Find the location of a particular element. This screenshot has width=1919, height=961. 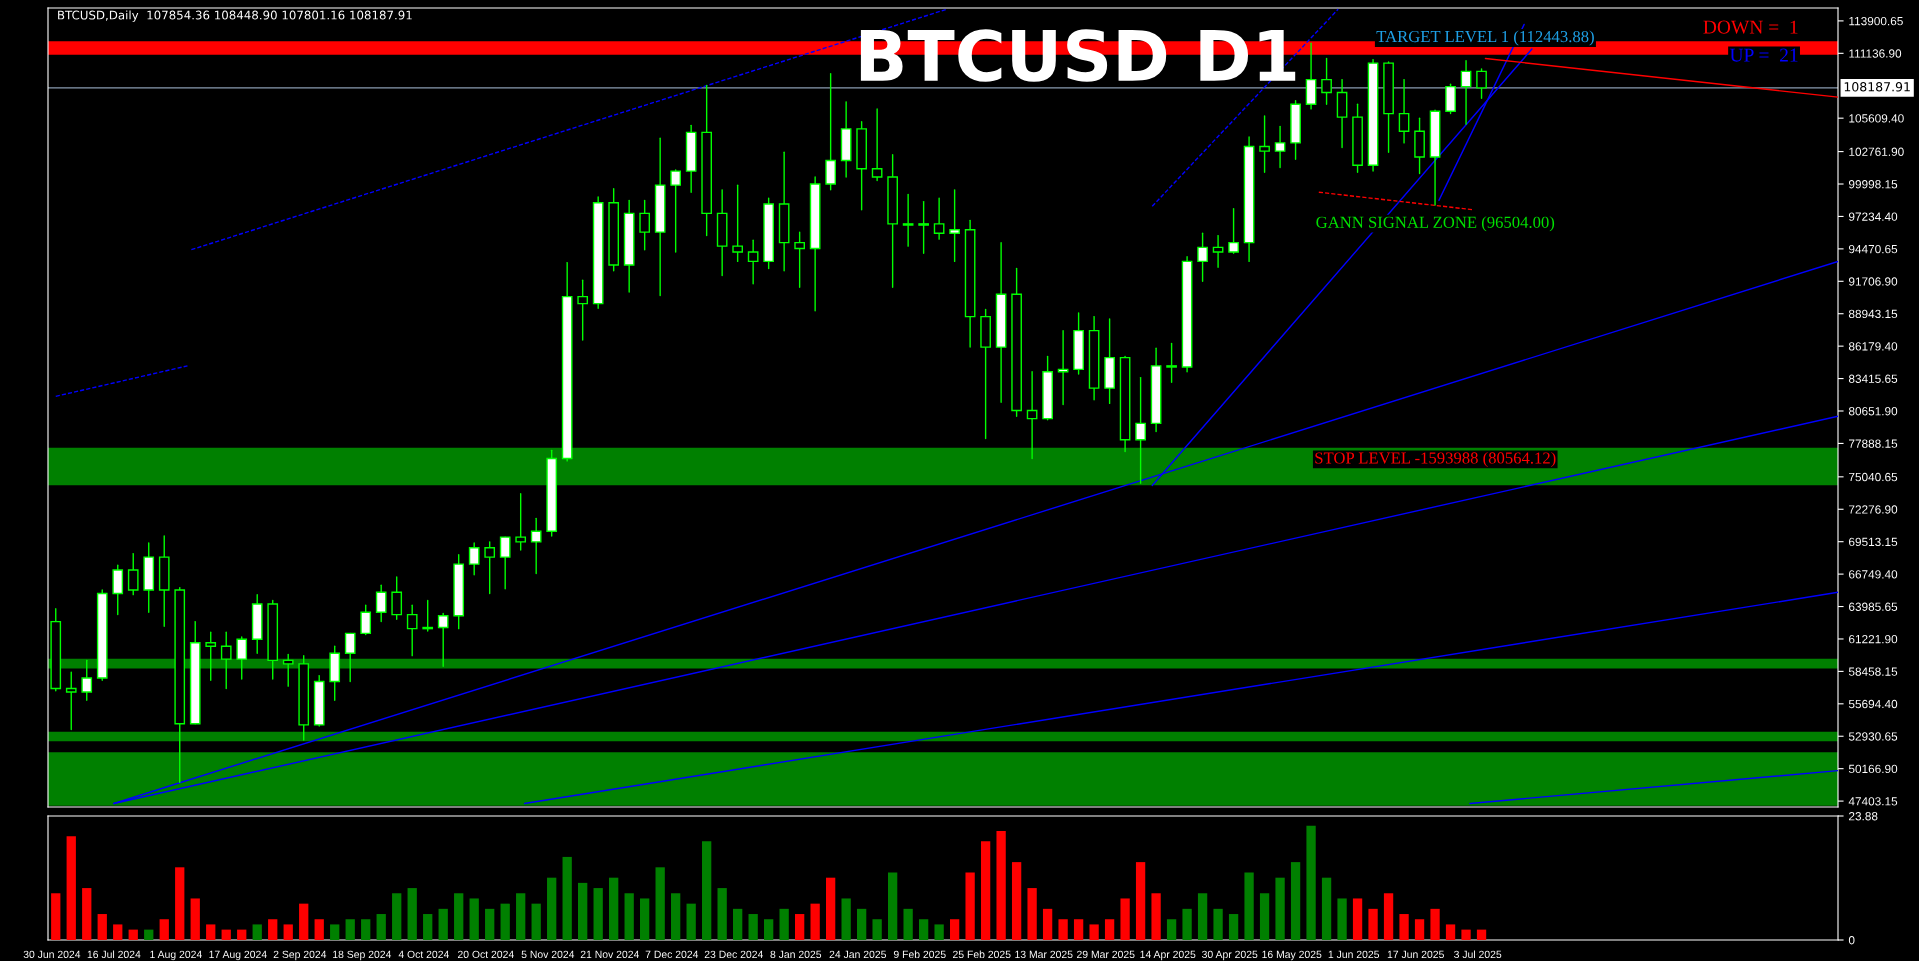

y-tick-label: 99998.15 is located at coordinates (1873, 184).